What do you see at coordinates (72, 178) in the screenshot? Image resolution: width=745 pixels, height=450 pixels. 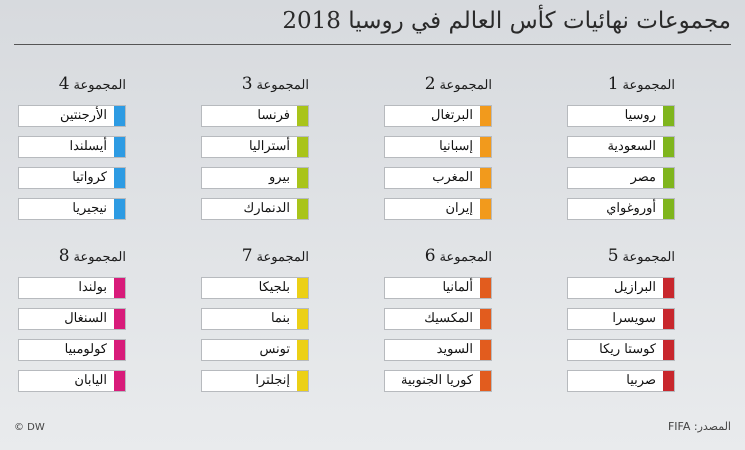 I see `team-cell: كرواتيا` at bounding box center [72, 178].